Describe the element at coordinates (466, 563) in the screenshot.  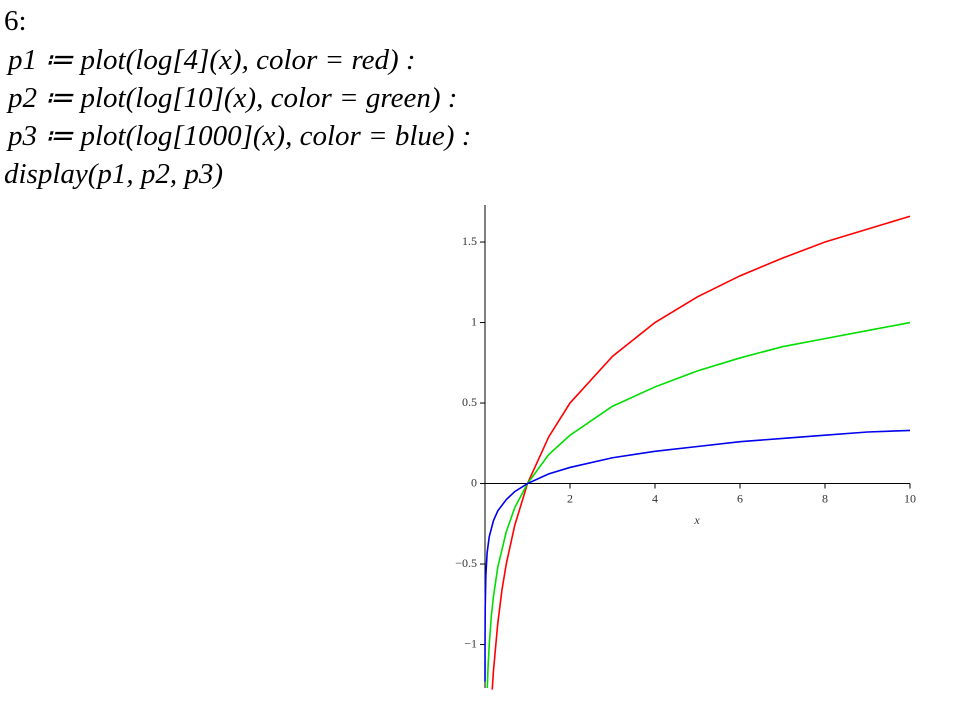
I see `y-tick-label: −0.5` at that location.